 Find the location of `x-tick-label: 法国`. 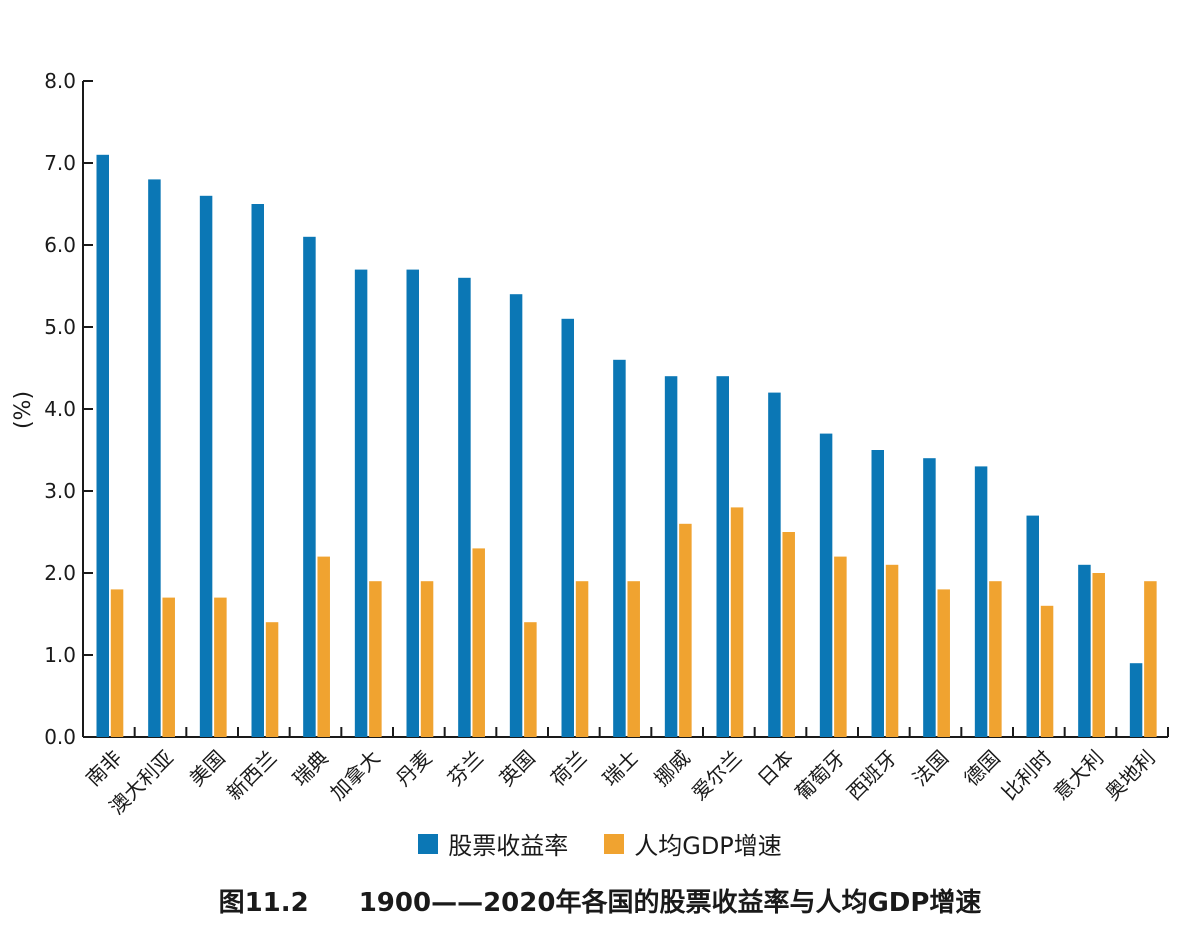

x-tick-label: 法国 is located at coordinates (930, 768).